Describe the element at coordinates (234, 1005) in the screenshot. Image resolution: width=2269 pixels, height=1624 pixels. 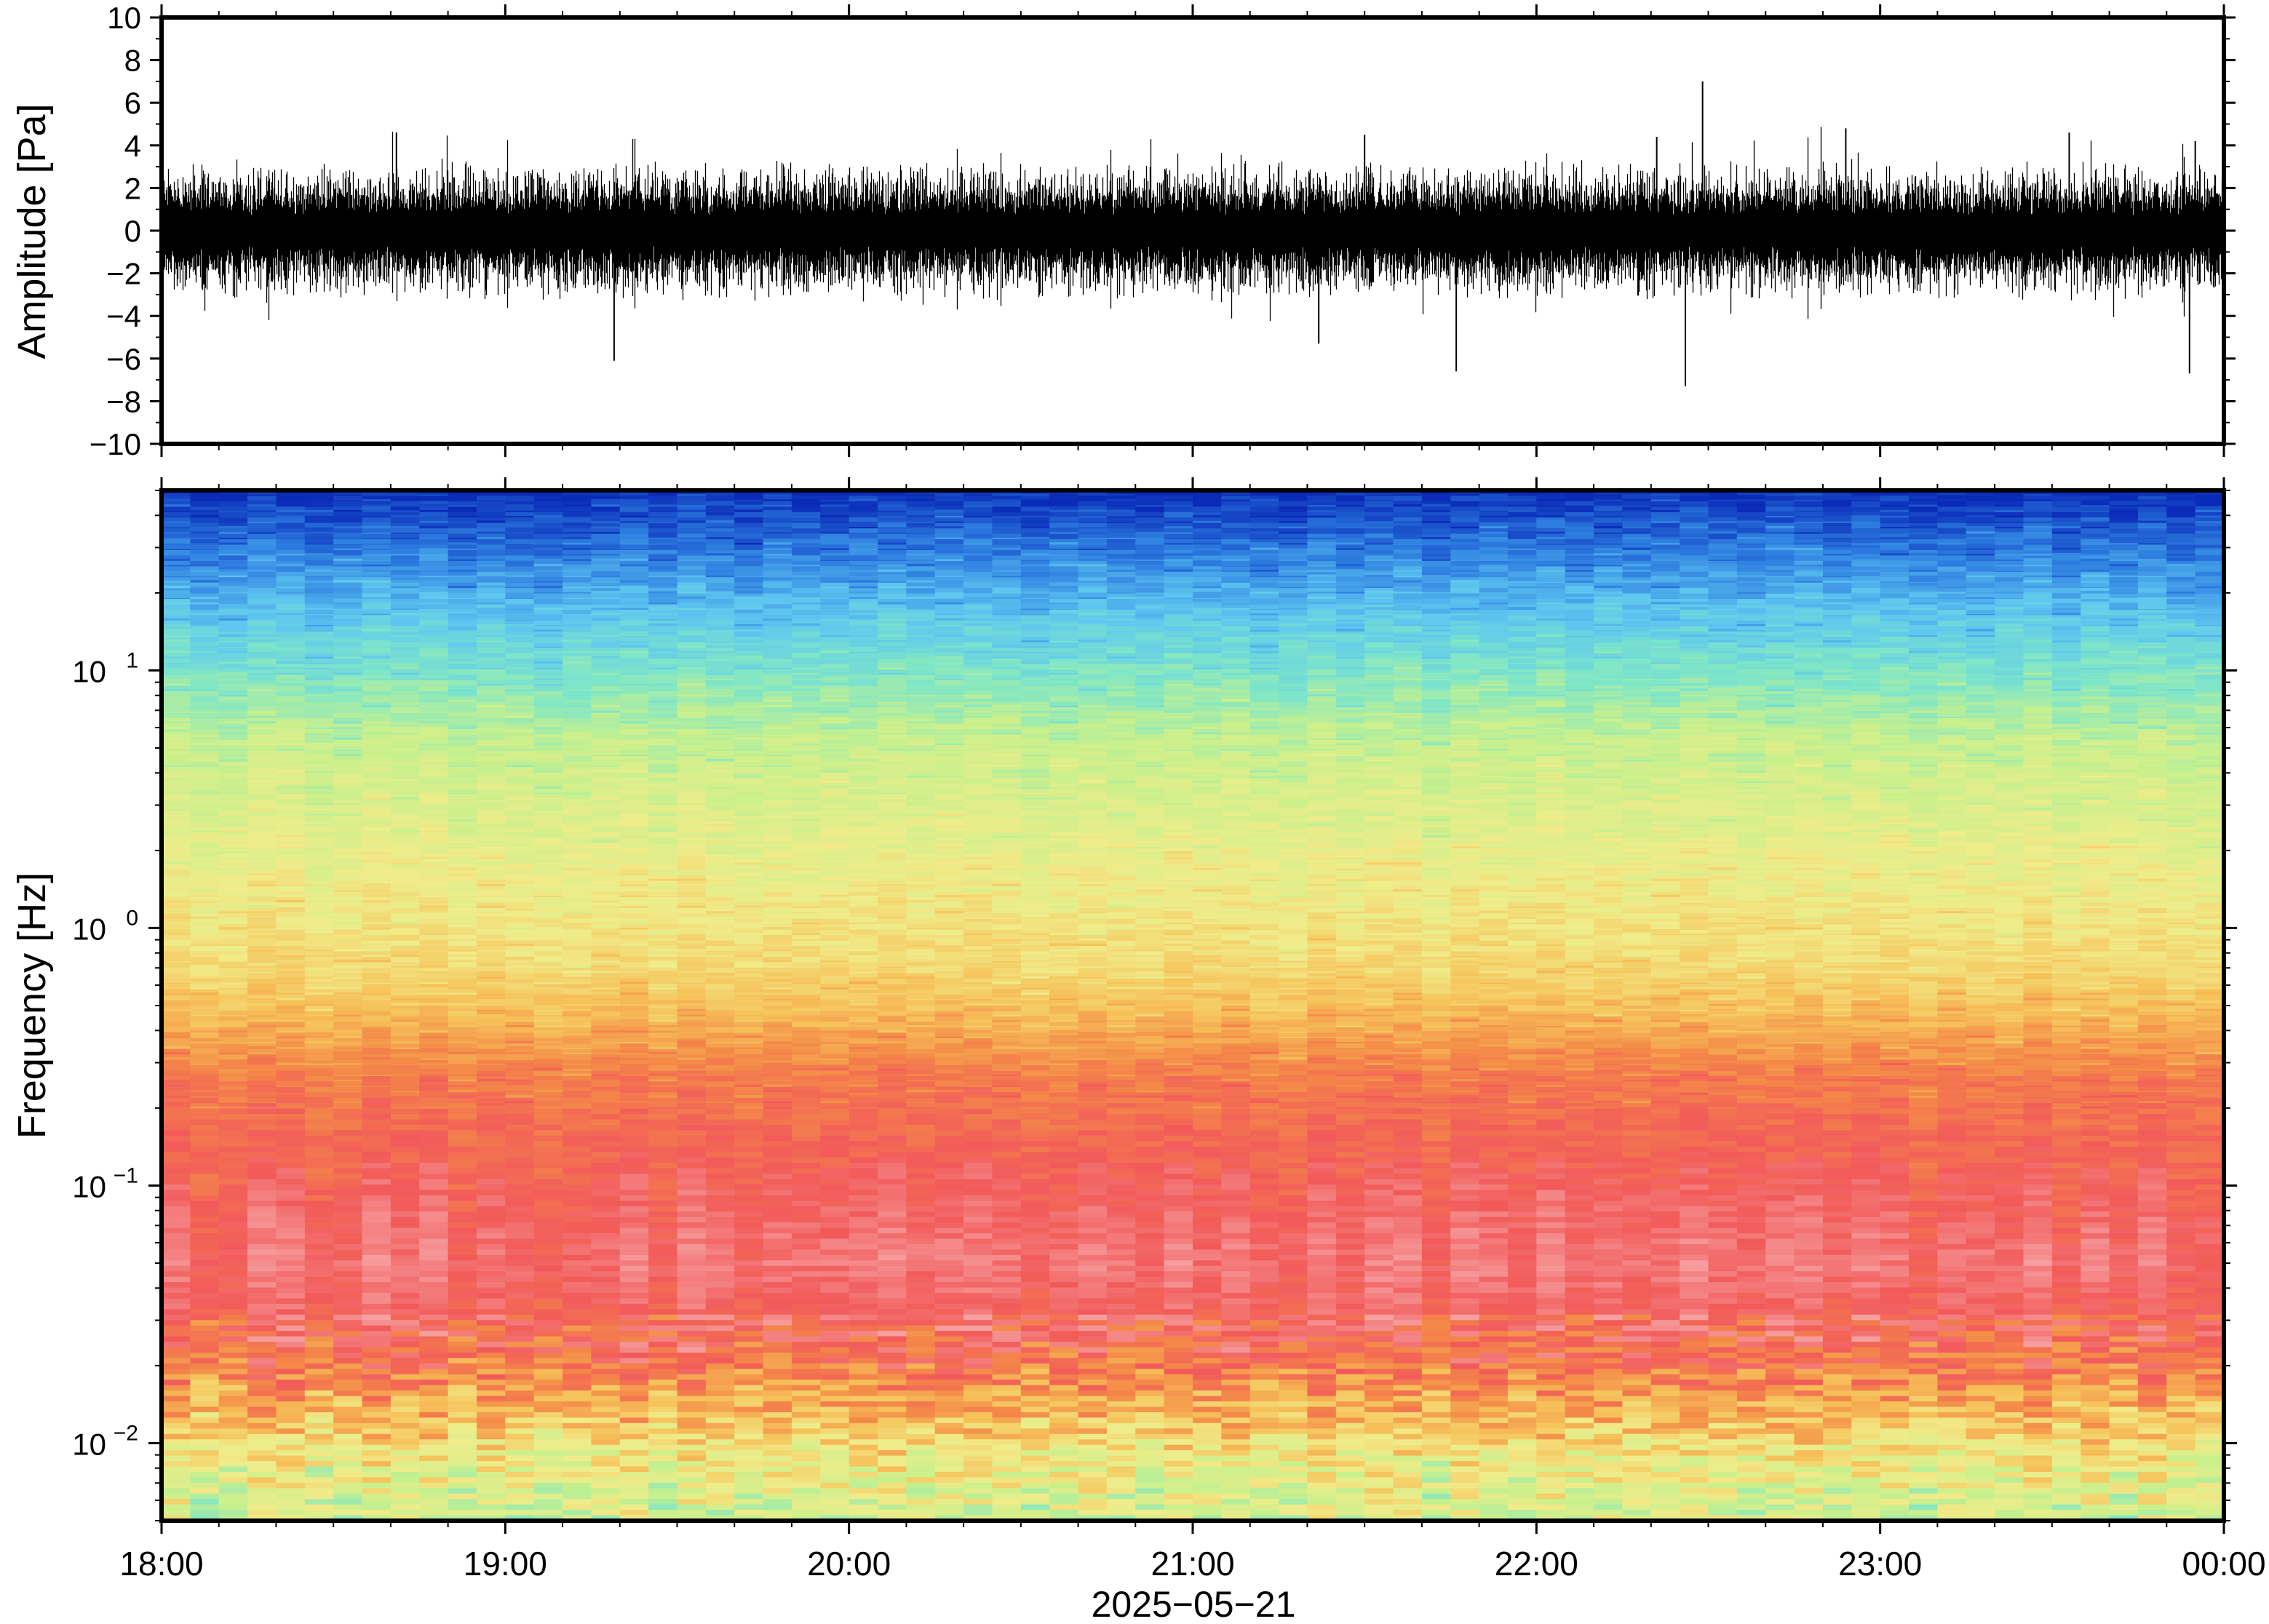
I see `spectrogram-column` at that location.